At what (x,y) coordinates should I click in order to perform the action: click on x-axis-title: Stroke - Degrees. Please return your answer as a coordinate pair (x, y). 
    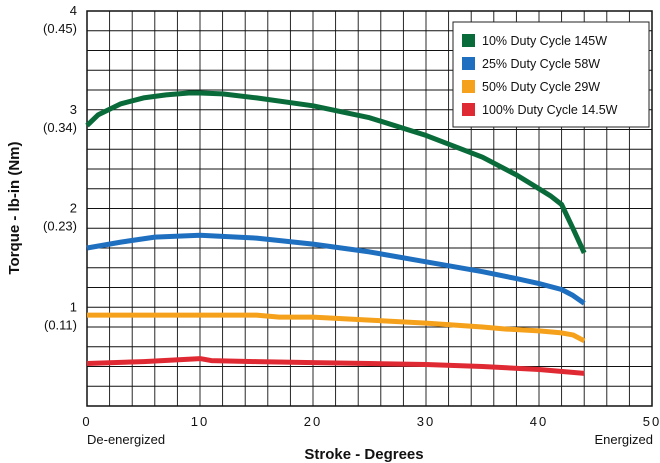
    Looking at the image, I should click on (363, 454).